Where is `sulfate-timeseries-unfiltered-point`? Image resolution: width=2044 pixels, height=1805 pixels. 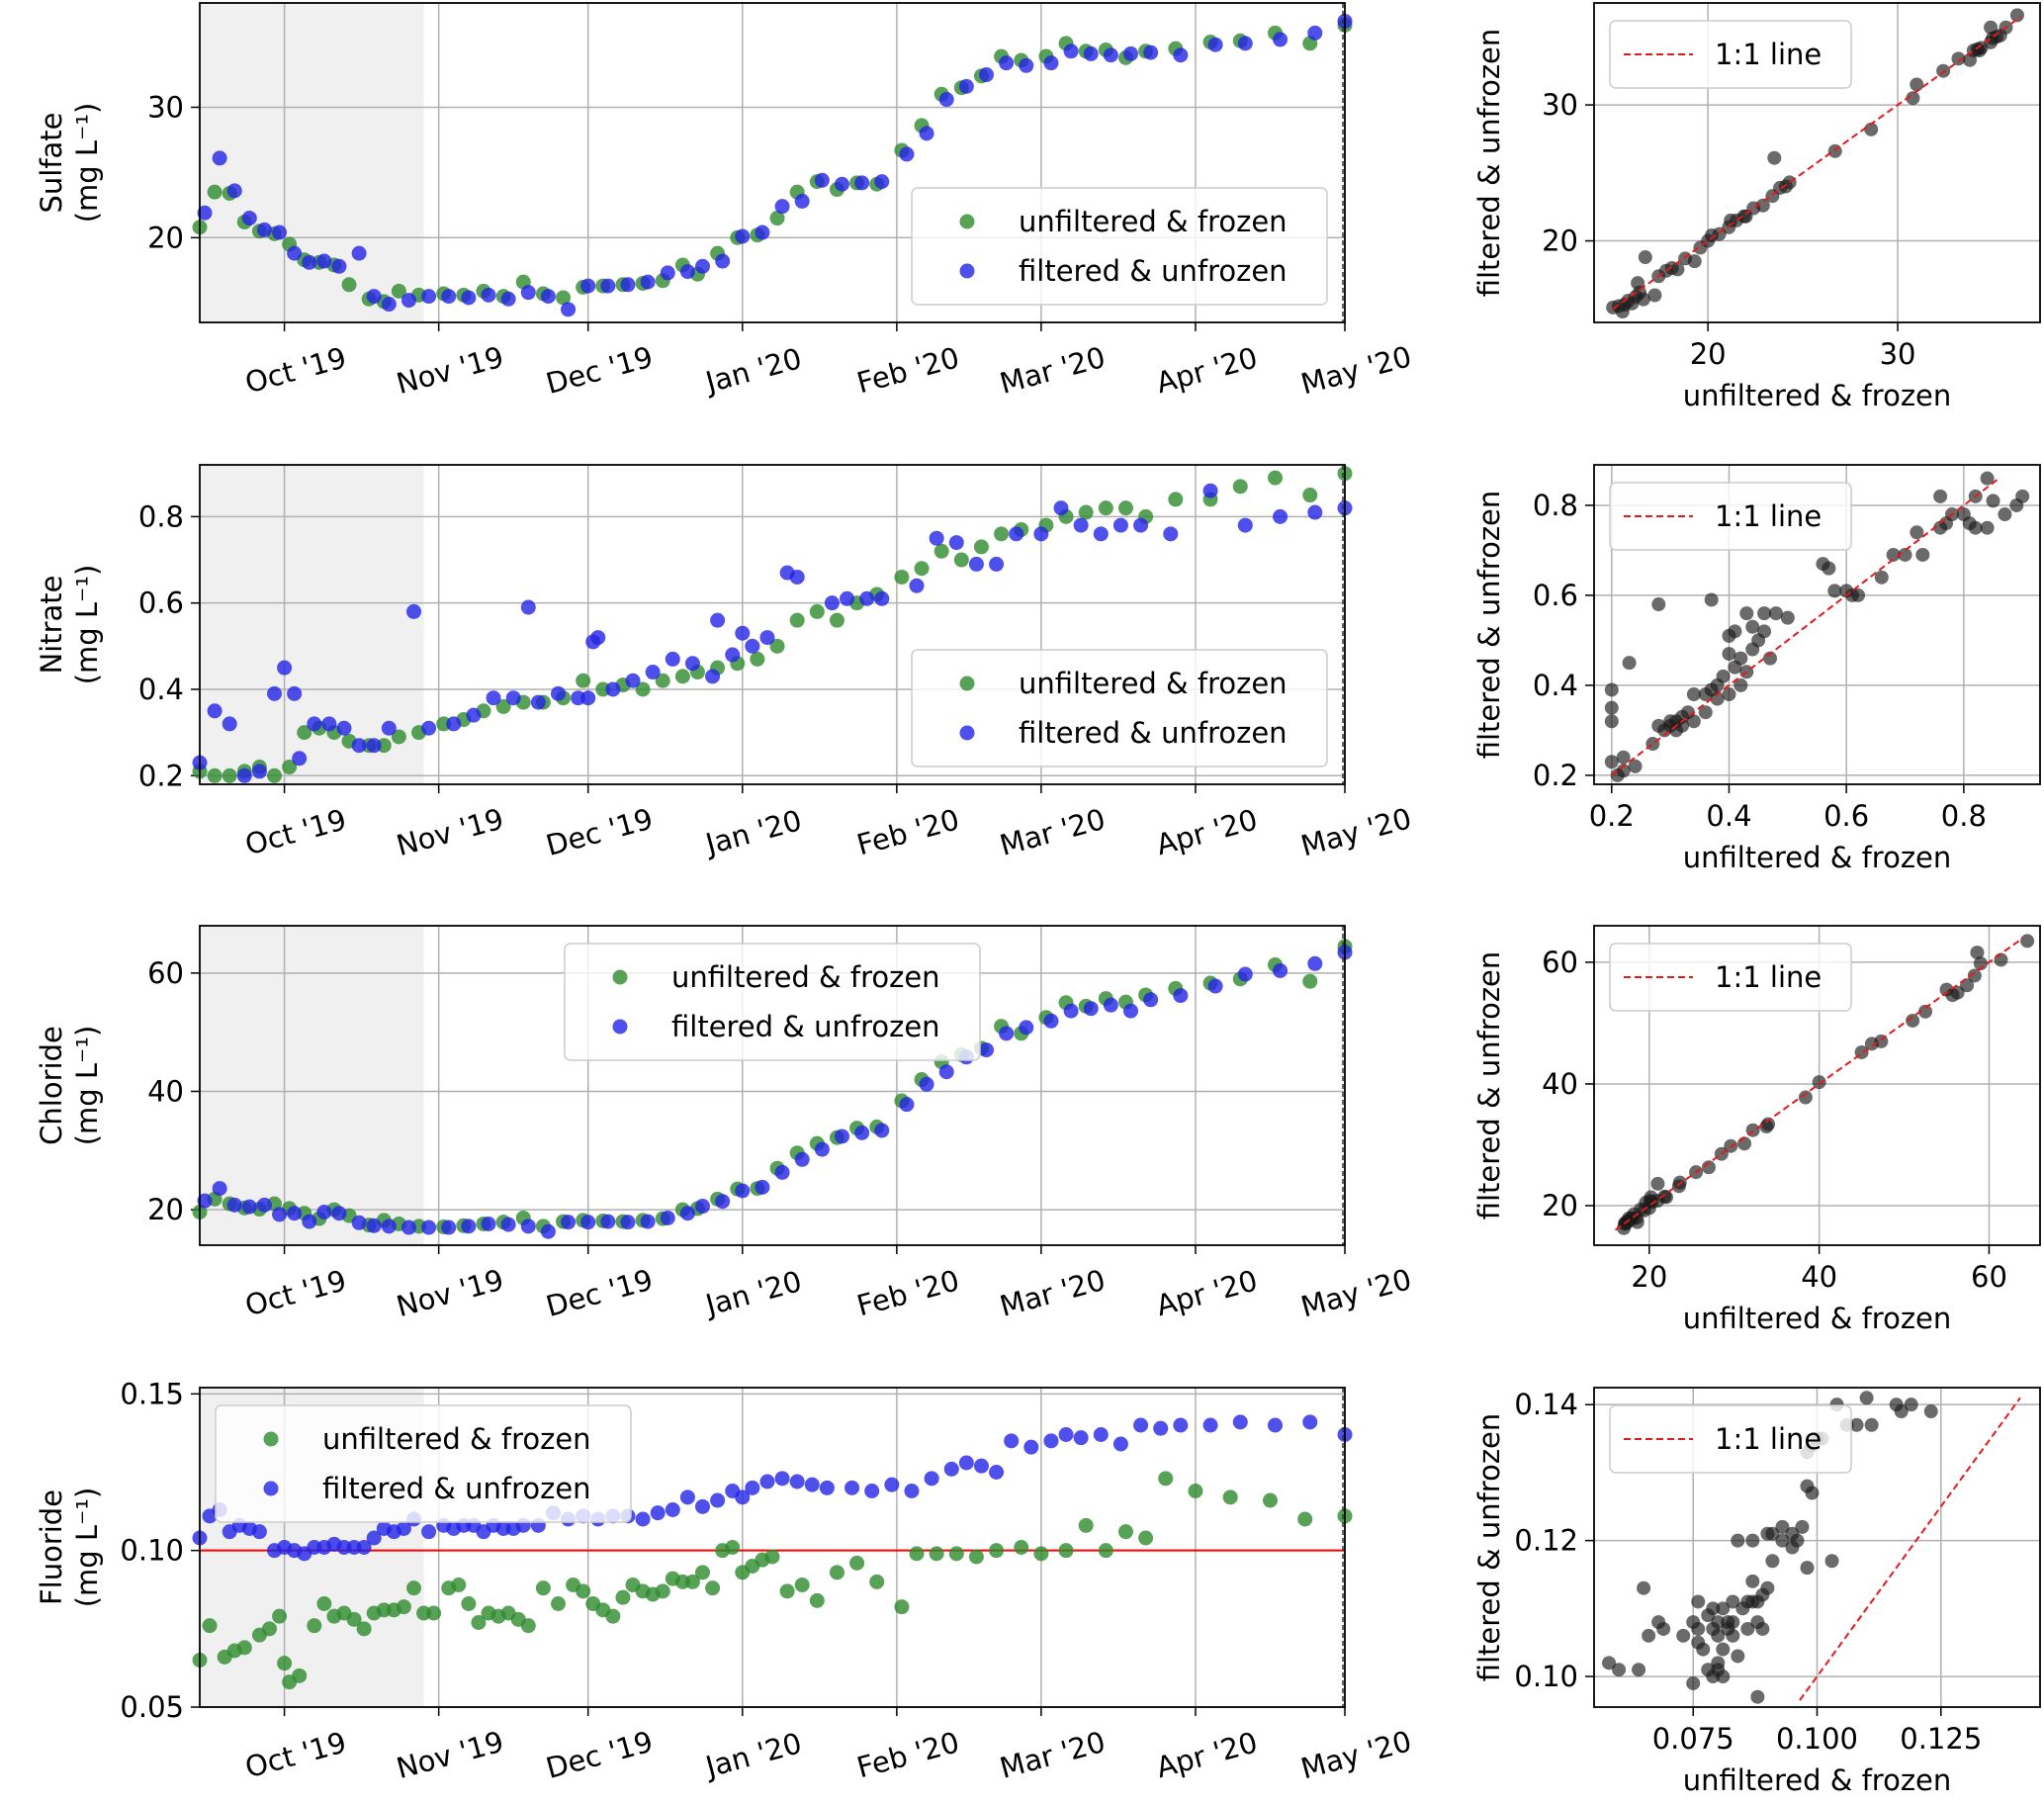 sulfate-timeseries-unfiltered-point is located at coordinates (777, 218).